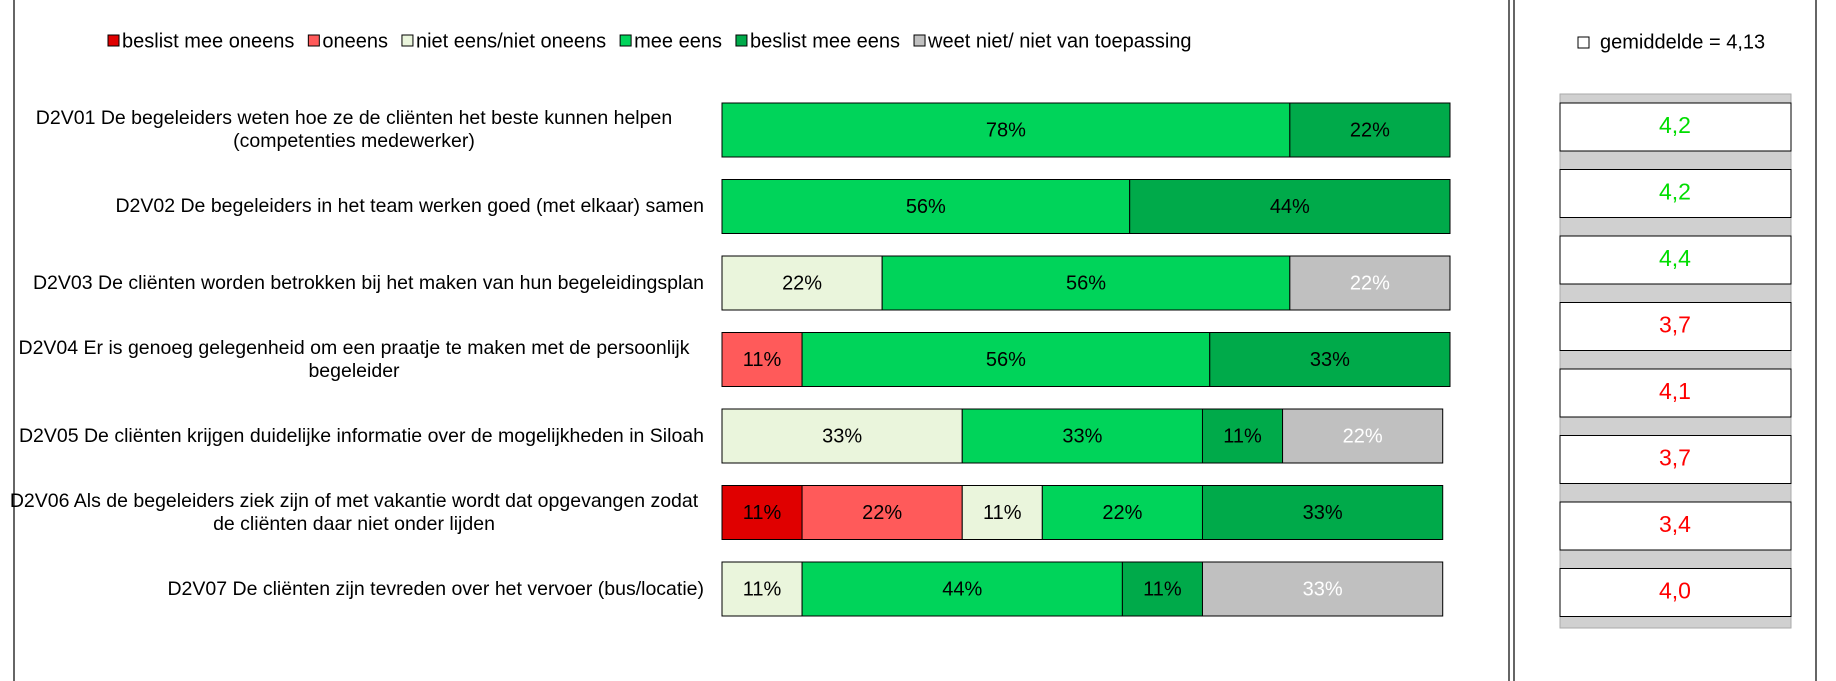 Image resolution: width=1836 pixels, height=681 pixels. Describe the element at coordinates (208, 41) in the screenshot. I see `legend-label: beslist mee oneens` at that location.